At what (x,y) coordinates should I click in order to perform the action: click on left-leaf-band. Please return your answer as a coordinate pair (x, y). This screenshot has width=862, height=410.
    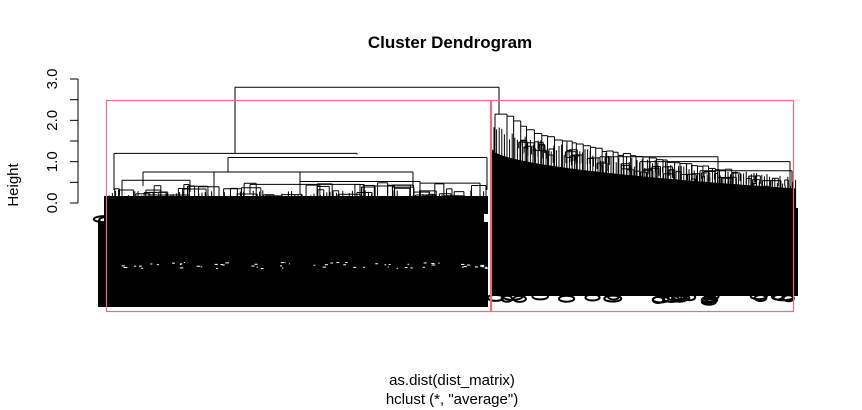
    Looking at the image, I should click on (296, 205).